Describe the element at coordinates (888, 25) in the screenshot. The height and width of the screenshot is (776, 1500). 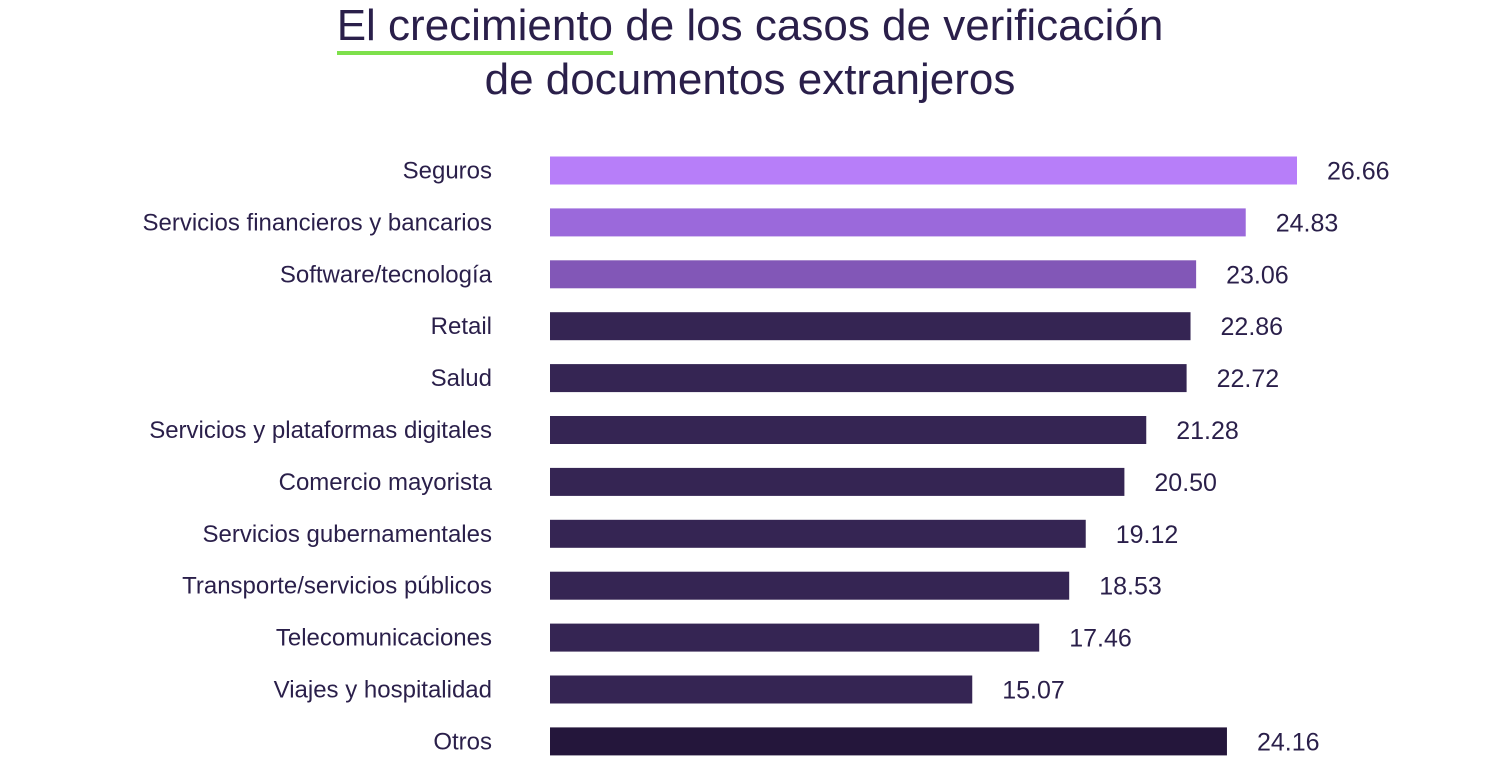
I see `title-line1-rest: de los casos de verificación` at that location.